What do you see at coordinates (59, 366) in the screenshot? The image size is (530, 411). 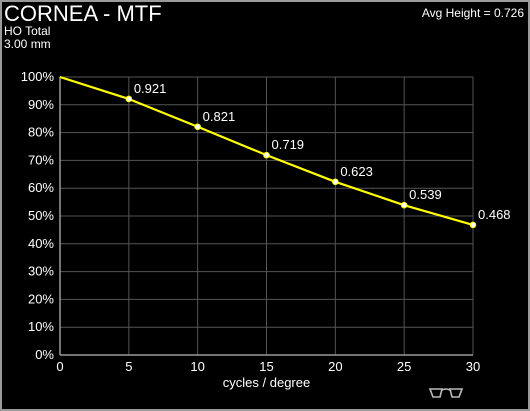 I see `x-tick-label: 0` at bounding box center [59, 366].